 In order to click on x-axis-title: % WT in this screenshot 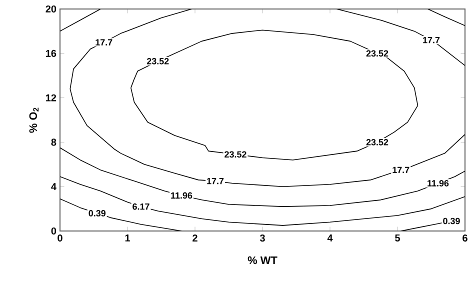, I will do `click(263, 260)`.